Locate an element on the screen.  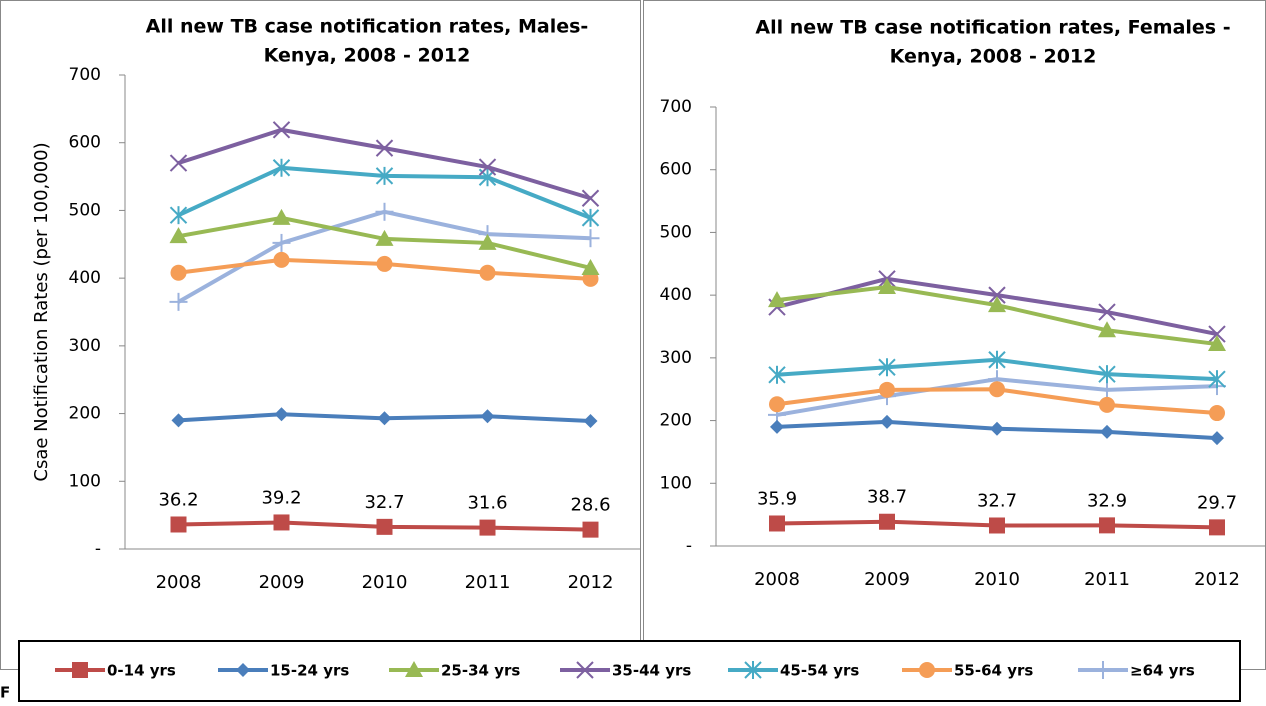
legend-label: 25-34 yrs is located at coordinates (480, 671).